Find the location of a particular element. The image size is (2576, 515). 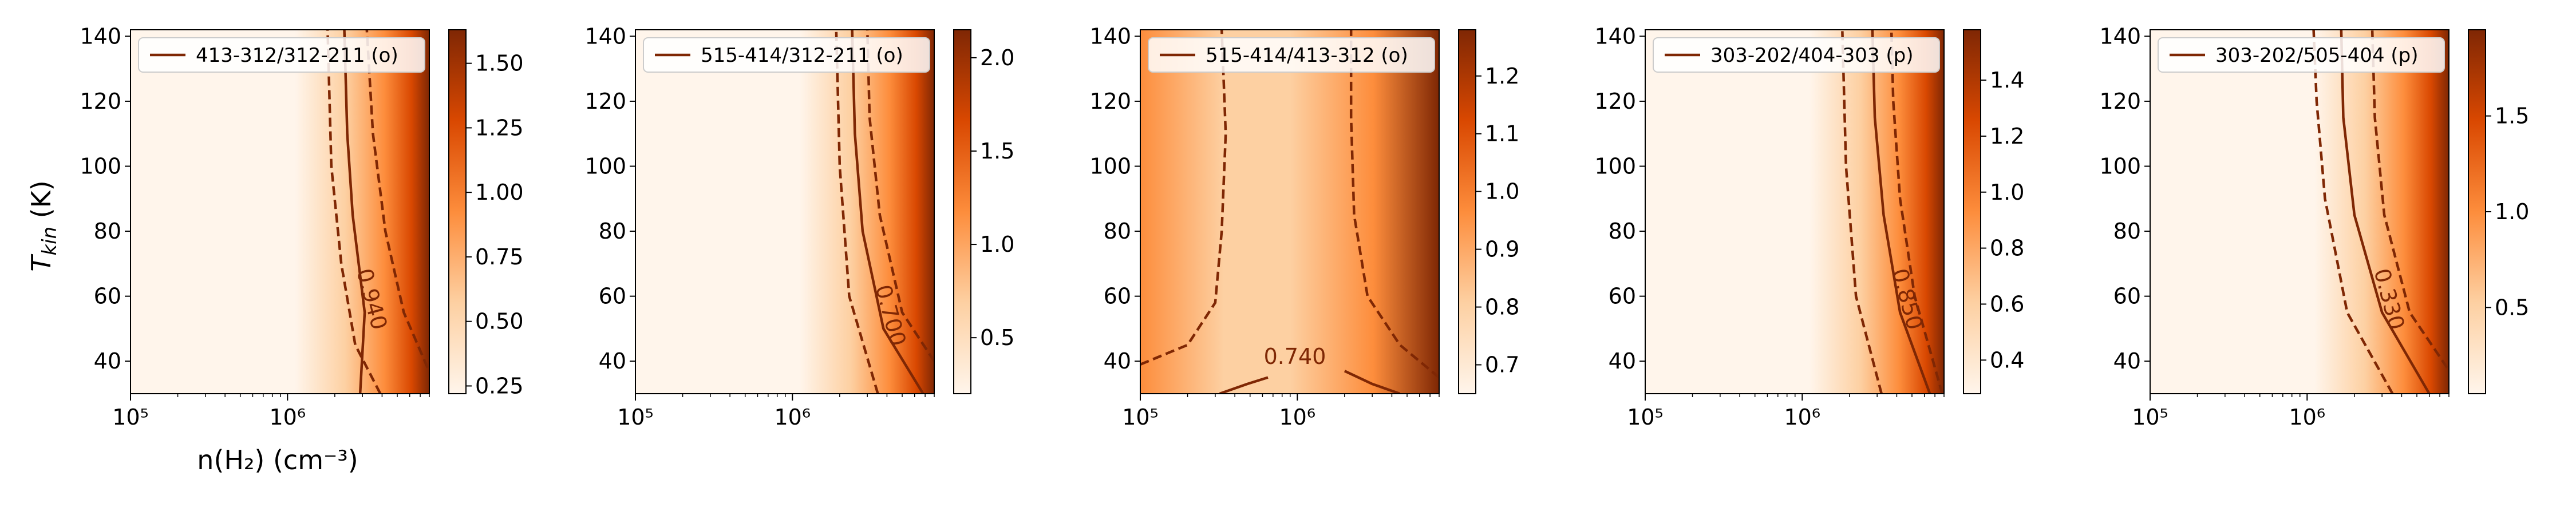

colorbar: 0.4 0.6 0.8 1.0 1.2 1.4 is located at coordinates (1993, 211).